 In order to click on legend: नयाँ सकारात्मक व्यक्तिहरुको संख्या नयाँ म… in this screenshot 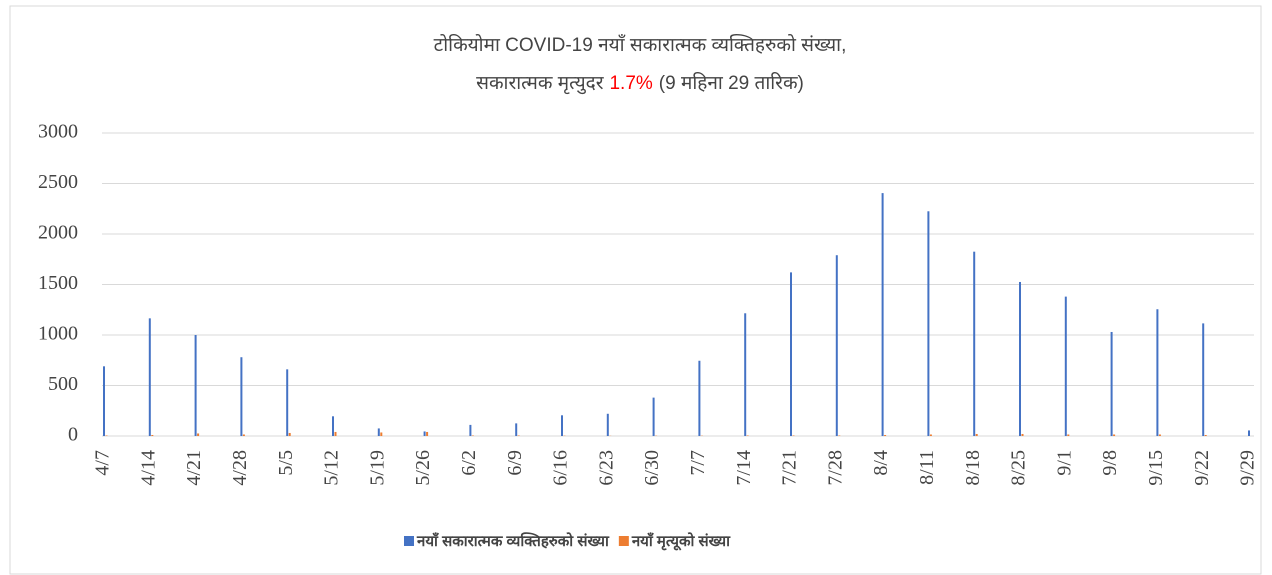, I will do `click(567, 541)`.